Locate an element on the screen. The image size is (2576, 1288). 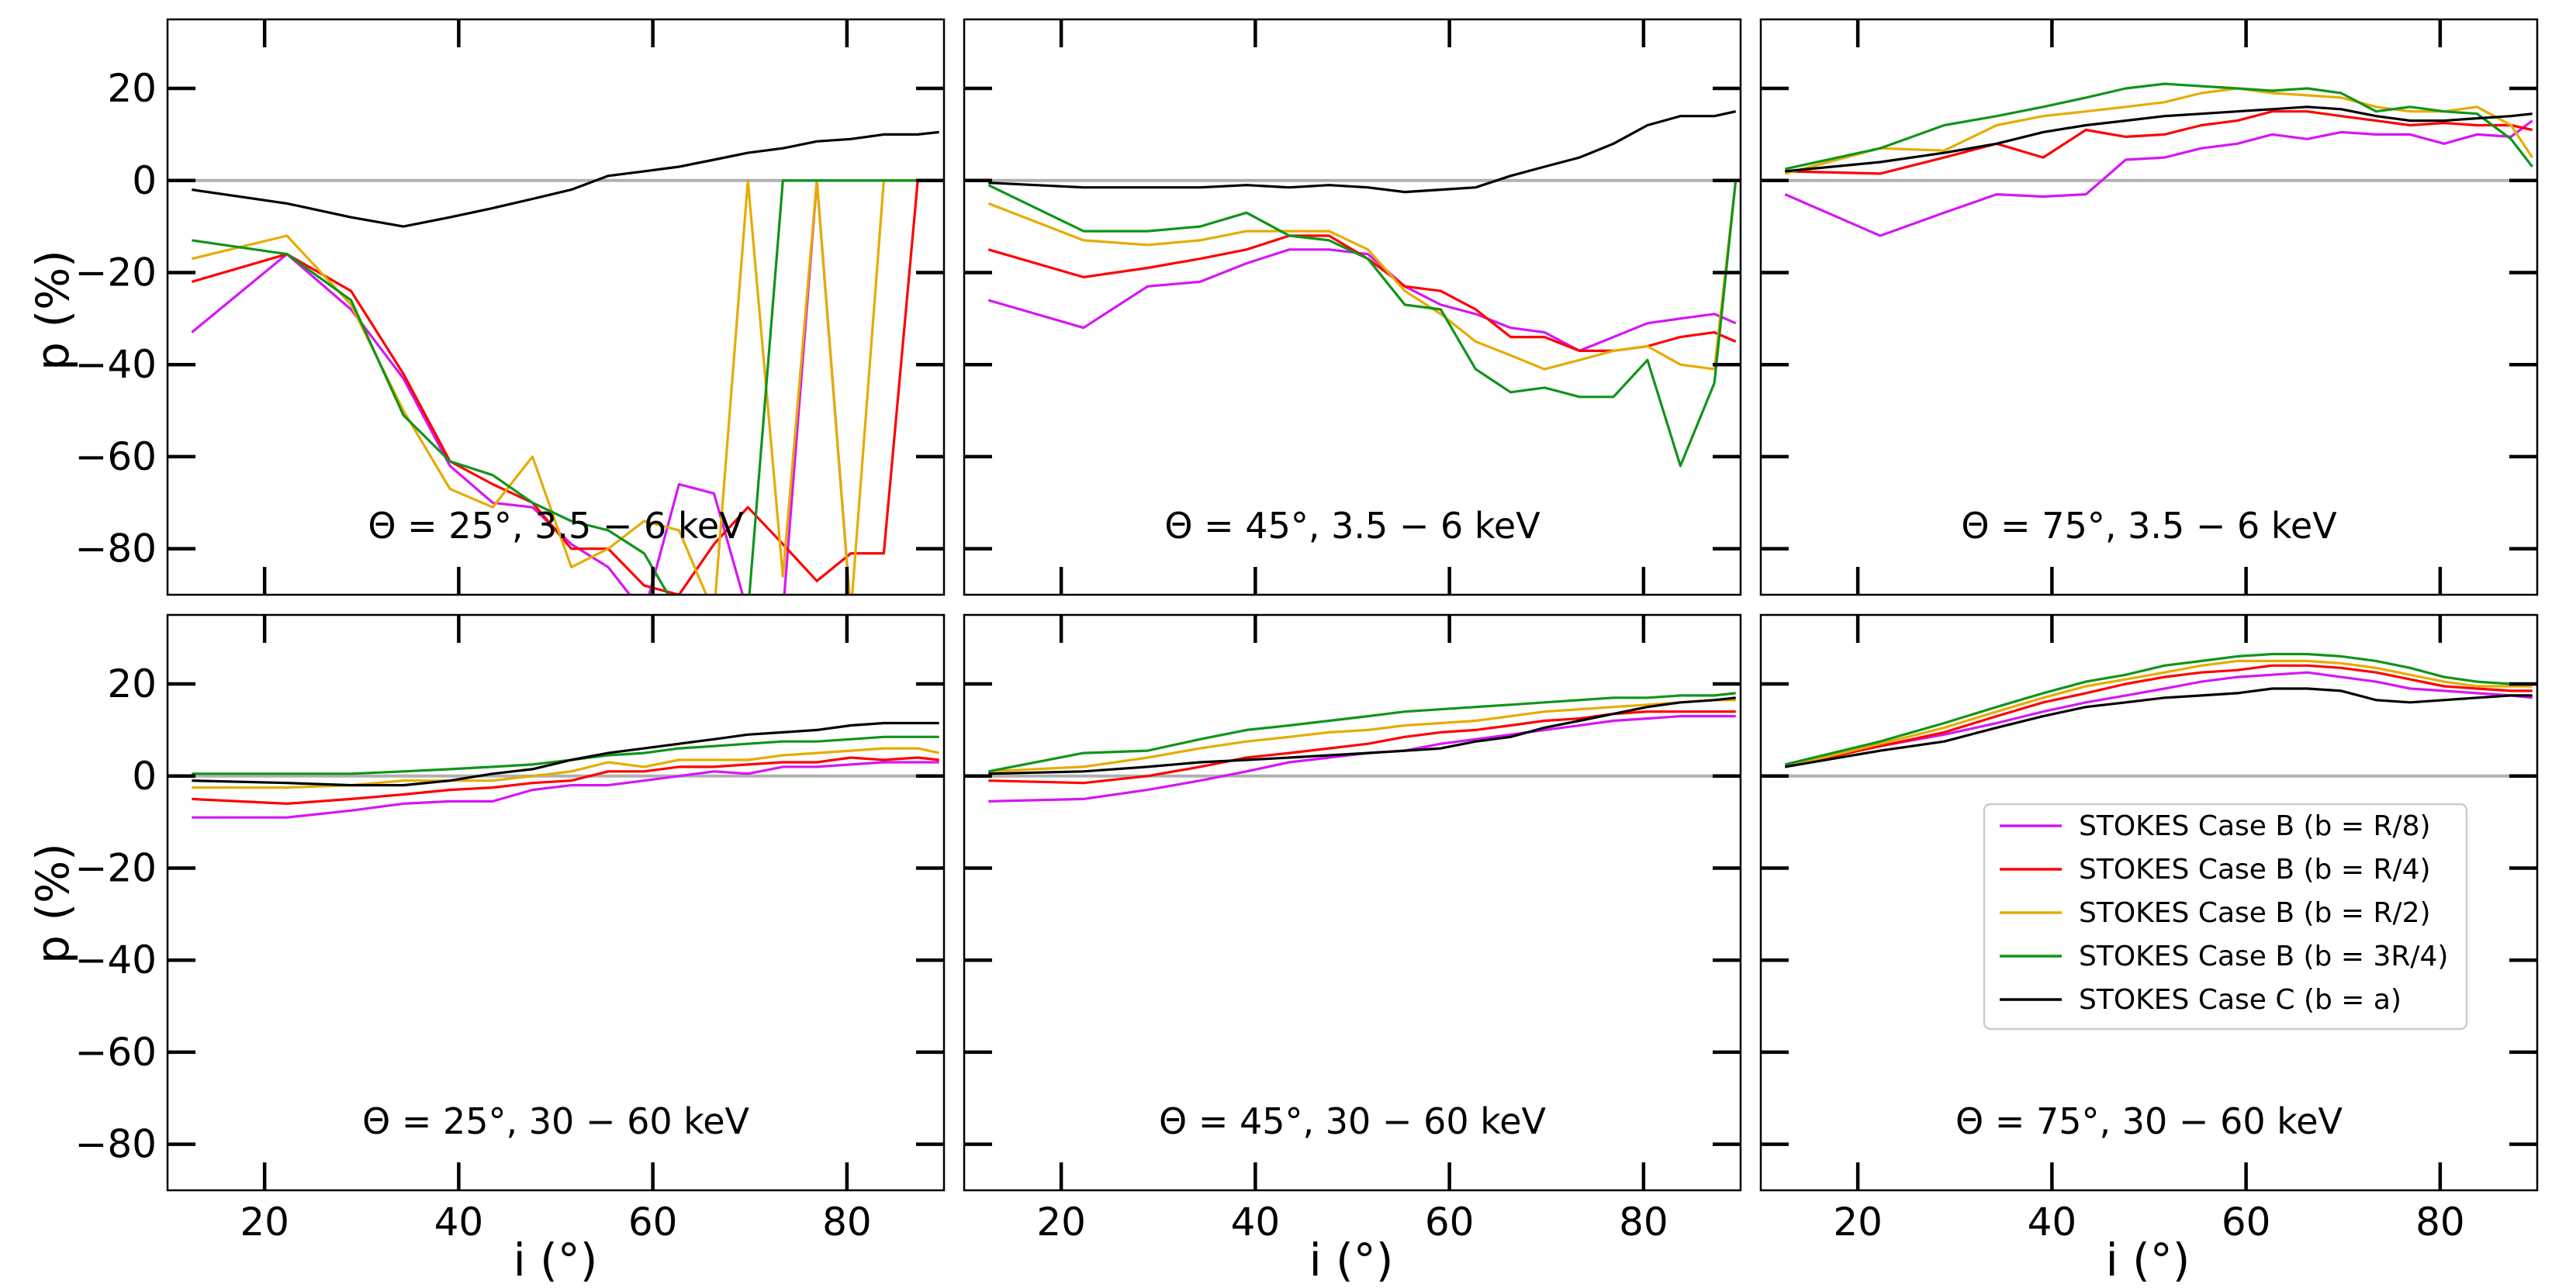
panel-annotation: Θ = 45°, 3.5 − 6 keV is located at coordinates (1352, 526).